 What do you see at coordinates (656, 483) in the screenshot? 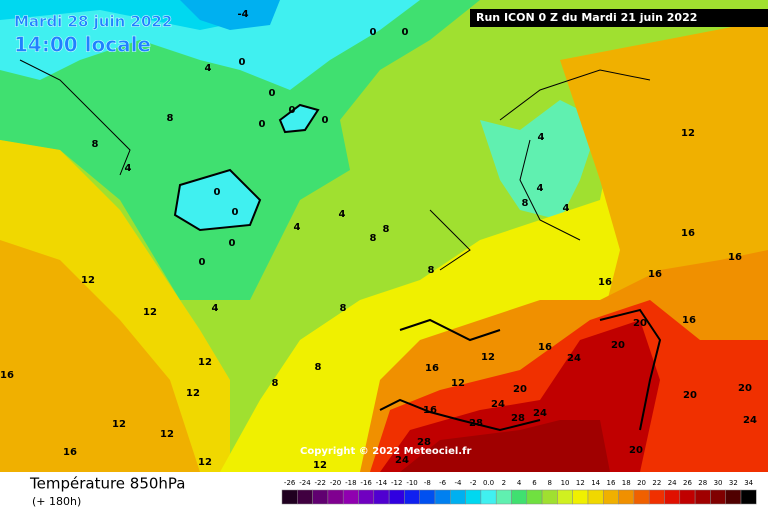
I see `legend-label: 22` at bounding box center [656, 483].